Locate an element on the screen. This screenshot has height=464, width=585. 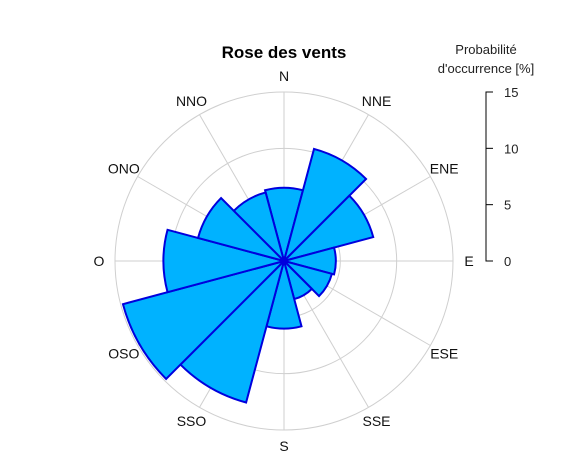
direction-label-ENE: ENE is located at coordinates (444, 169).